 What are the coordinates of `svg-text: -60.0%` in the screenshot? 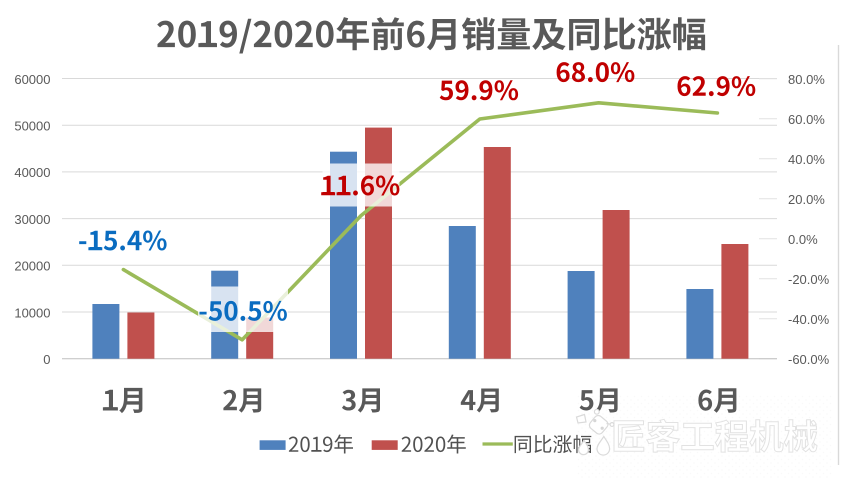 It's located at (809, 359).